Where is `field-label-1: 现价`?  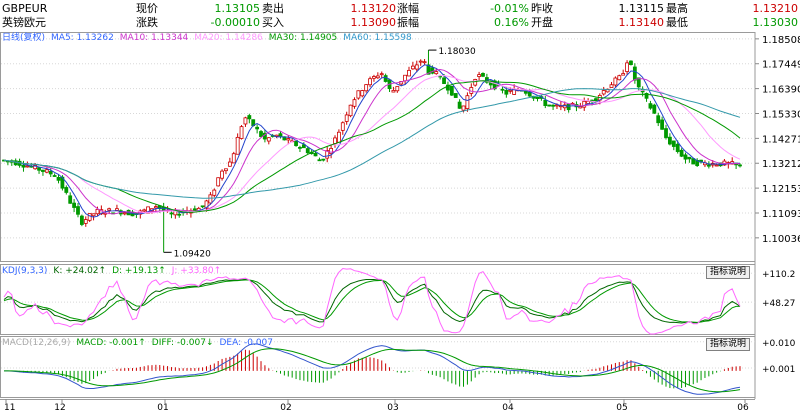
field-label-1: 现价 is located at coordinates (147, 8).